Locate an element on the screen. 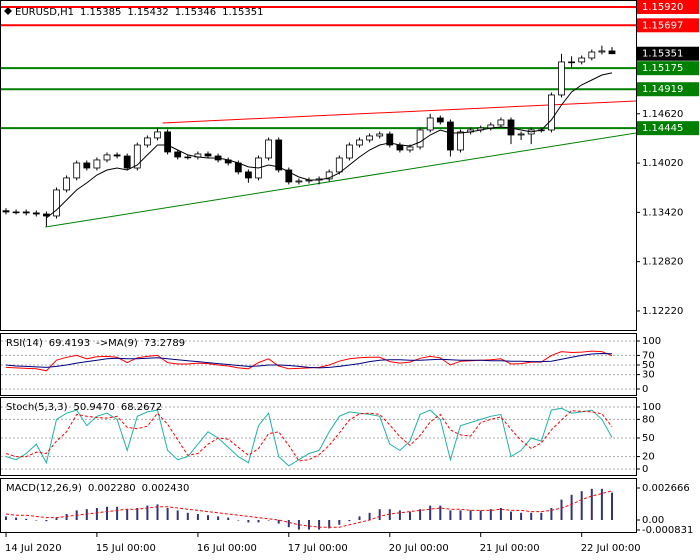  y-tick-label: 1.14020 is located at coordinates (662, 163).